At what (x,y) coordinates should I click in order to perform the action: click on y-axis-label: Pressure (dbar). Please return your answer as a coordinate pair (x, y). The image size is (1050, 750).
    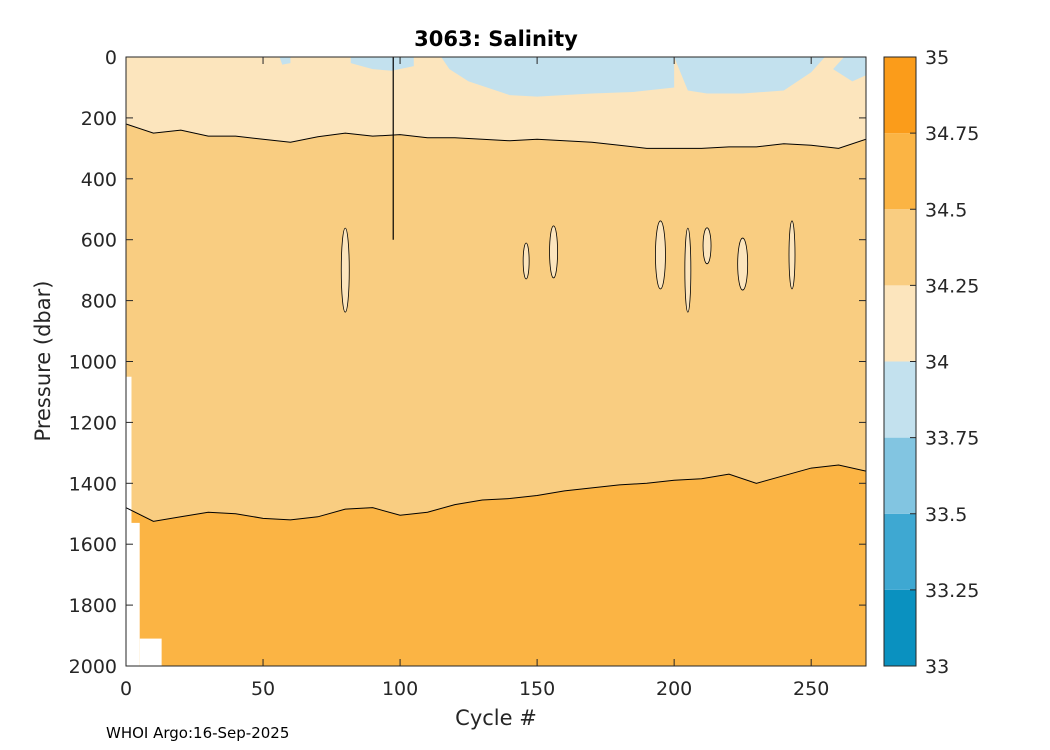
    Looking at the image, I should click on (43, 361).